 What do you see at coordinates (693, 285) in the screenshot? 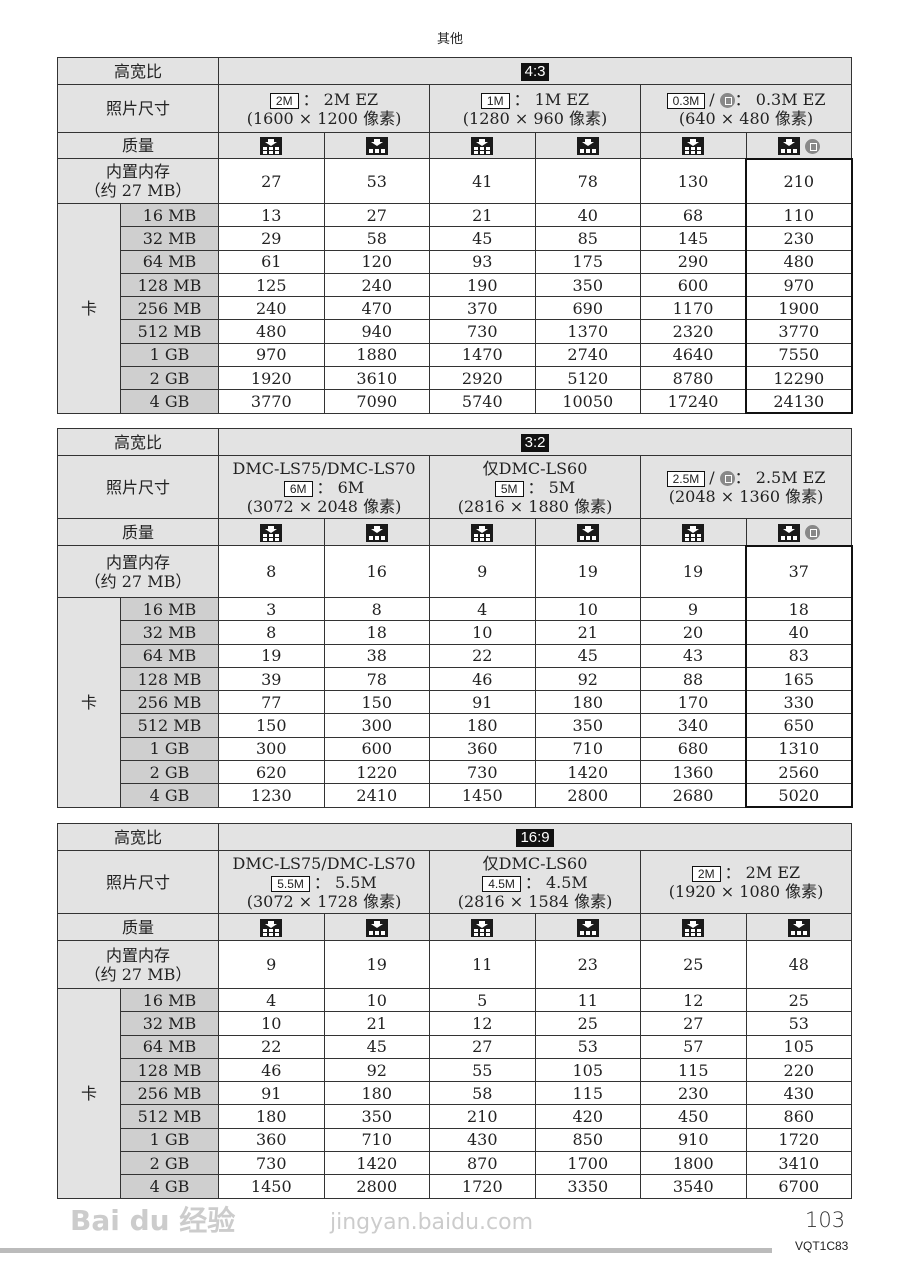
I see `card-count: 600` at bounding box center [693, 285].